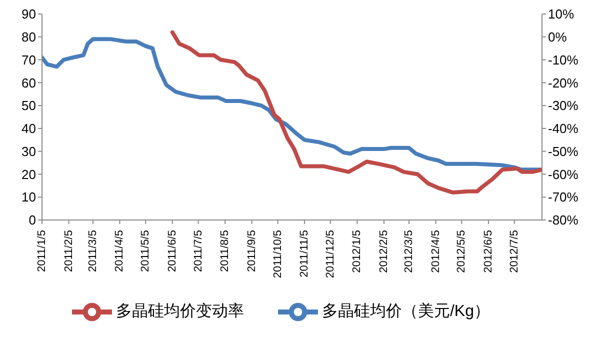 The height and width of the screenshot is (340, 600). What do you see at coordinates (29, 197) in the screenshot?
I see `y-tick-label: 10` at bounding box center [29, 197].